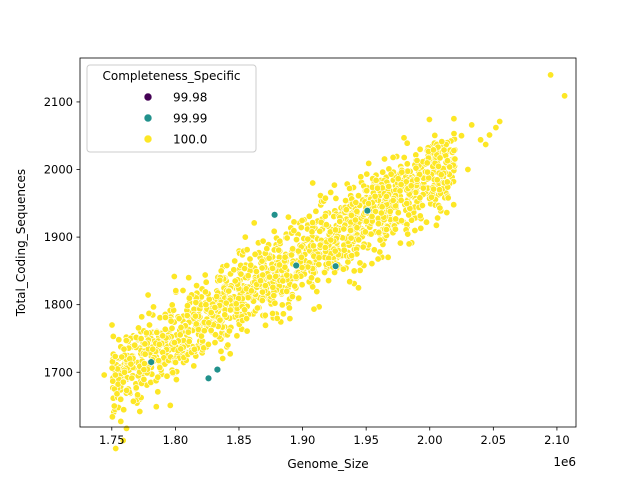  What do you see at coordinates (112, 440) in the screenshot?
I see `x-tick-label: 1.75` at bounding box center [112, 440].